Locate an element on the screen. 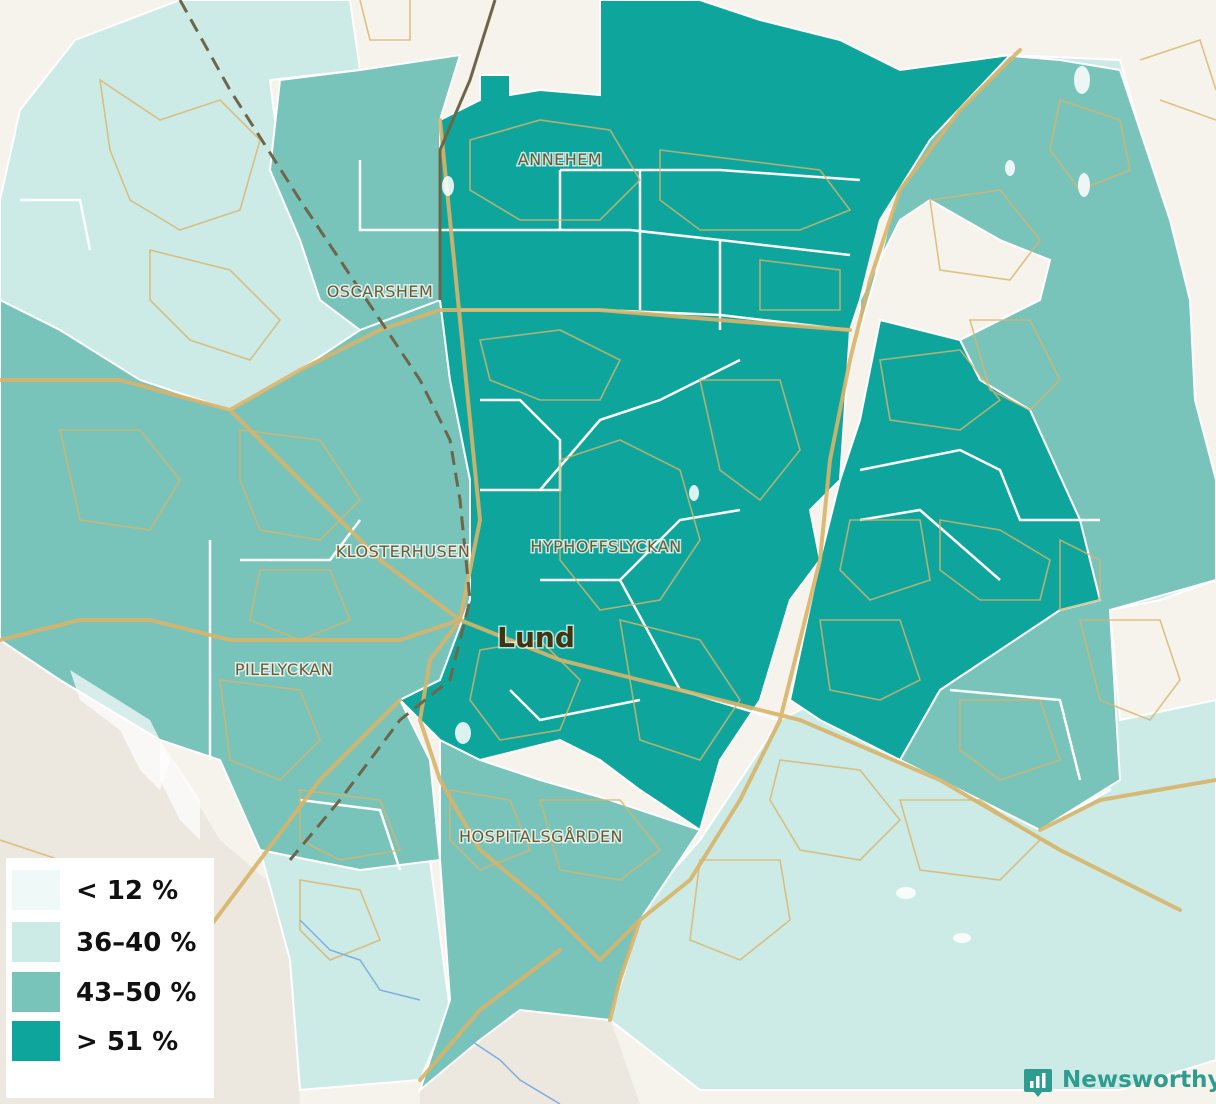 Image resolution: width=1216 pixels, height=1104 pixels. district-label-hospitalsgarden: HOSPITALSGÅRDEN is located at coordinates (541, 836).